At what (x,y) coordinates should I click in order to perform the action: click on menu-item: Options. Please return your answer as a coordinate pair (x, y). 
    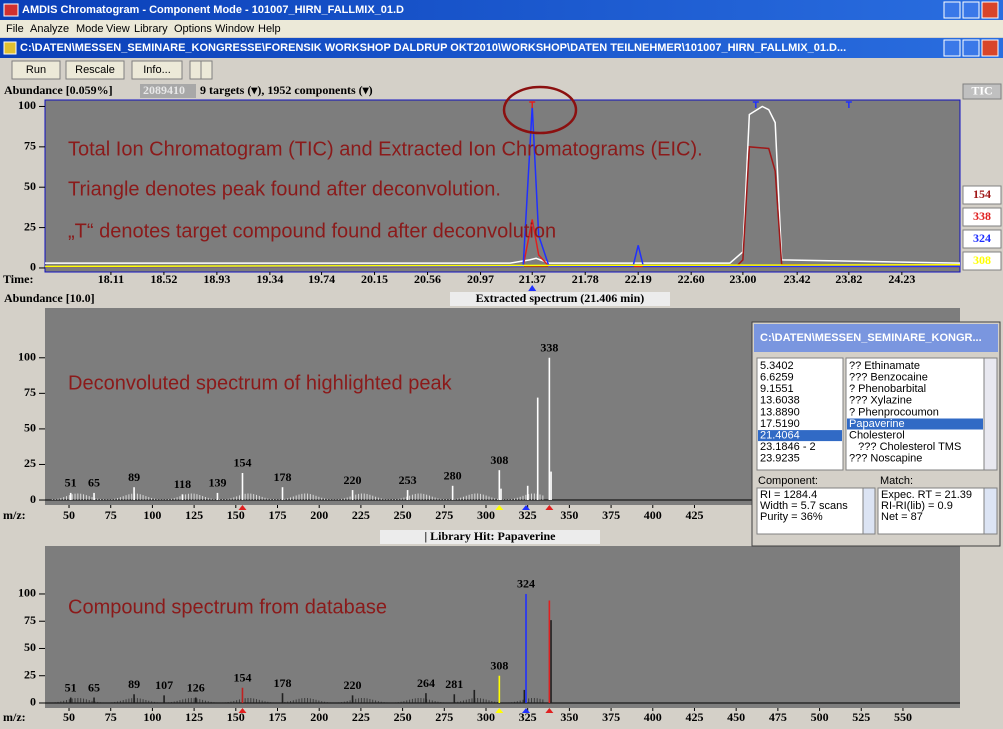
    Looking at the image, I should click on (193, 29).